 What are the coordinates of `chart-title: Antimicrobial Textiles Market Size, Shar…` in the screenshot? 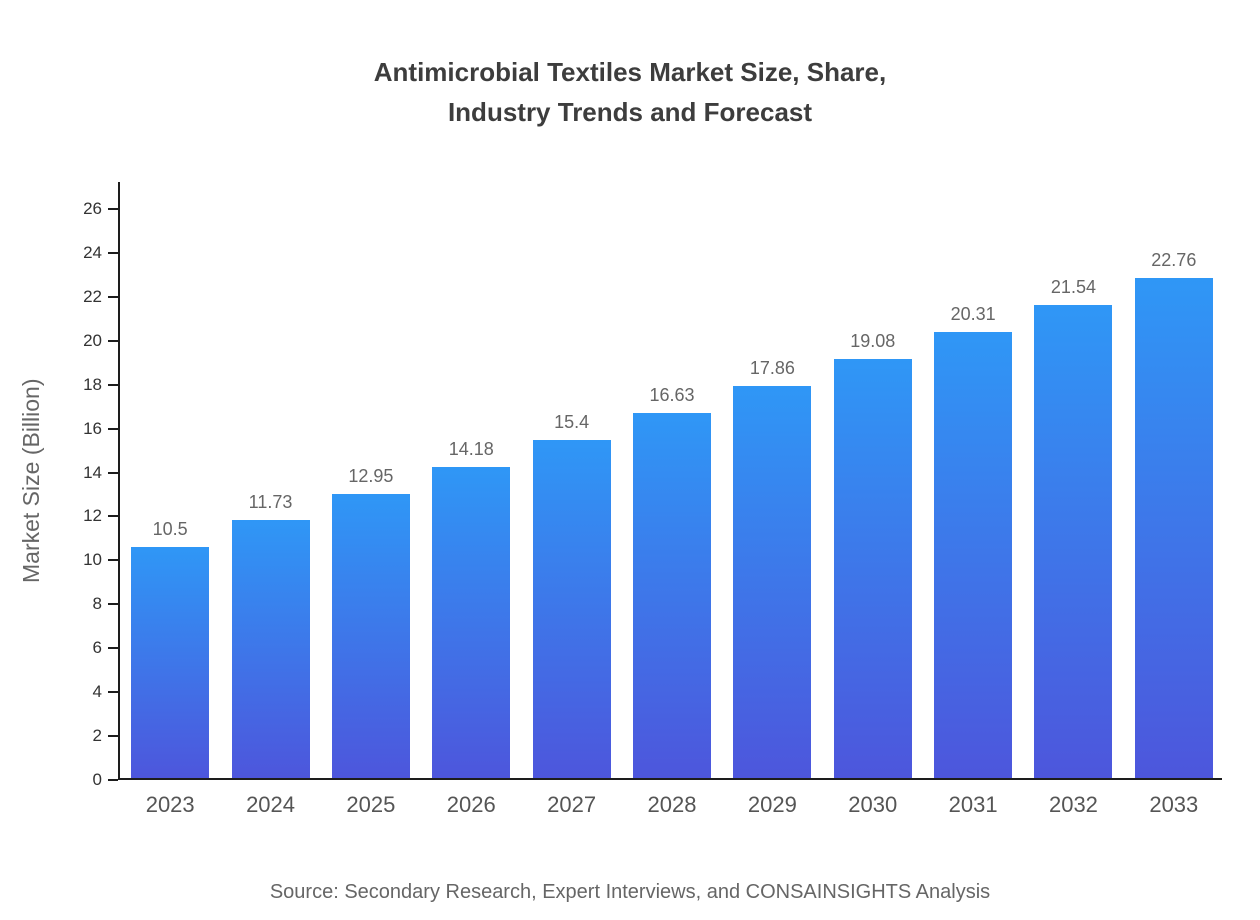 It's located at (630, 92).